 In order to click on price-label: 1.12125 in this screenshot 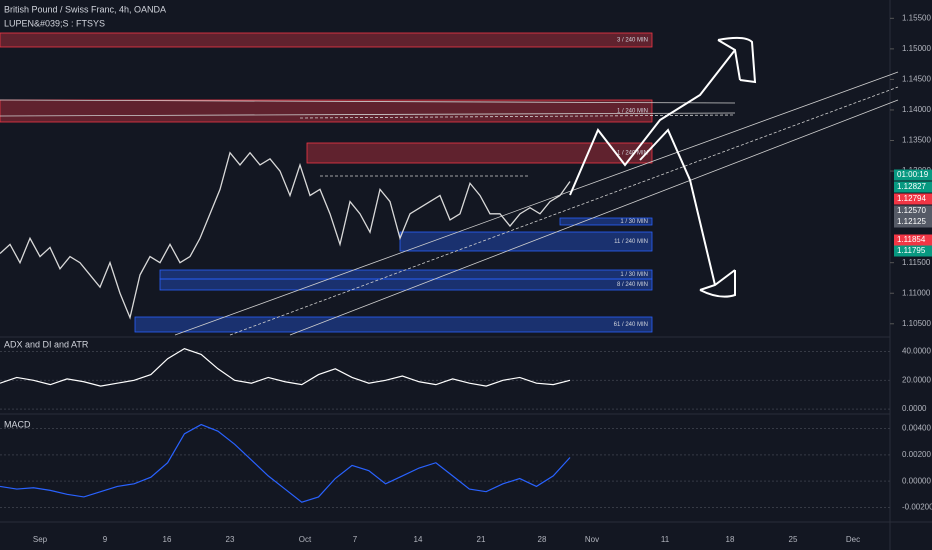, I will do `click(911, 221)`.